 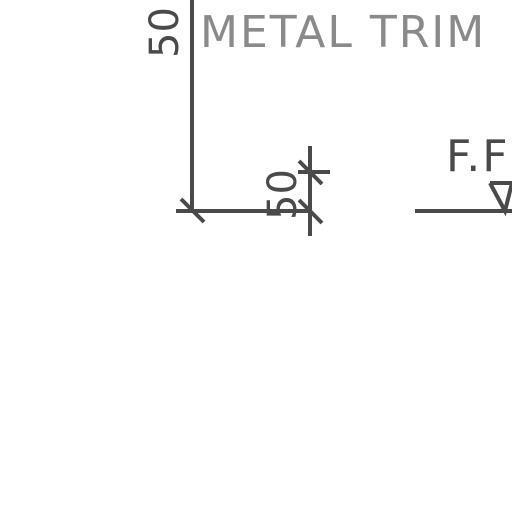 I want to click on dimension-text-top-50: 50, so click(x=165, y=32).